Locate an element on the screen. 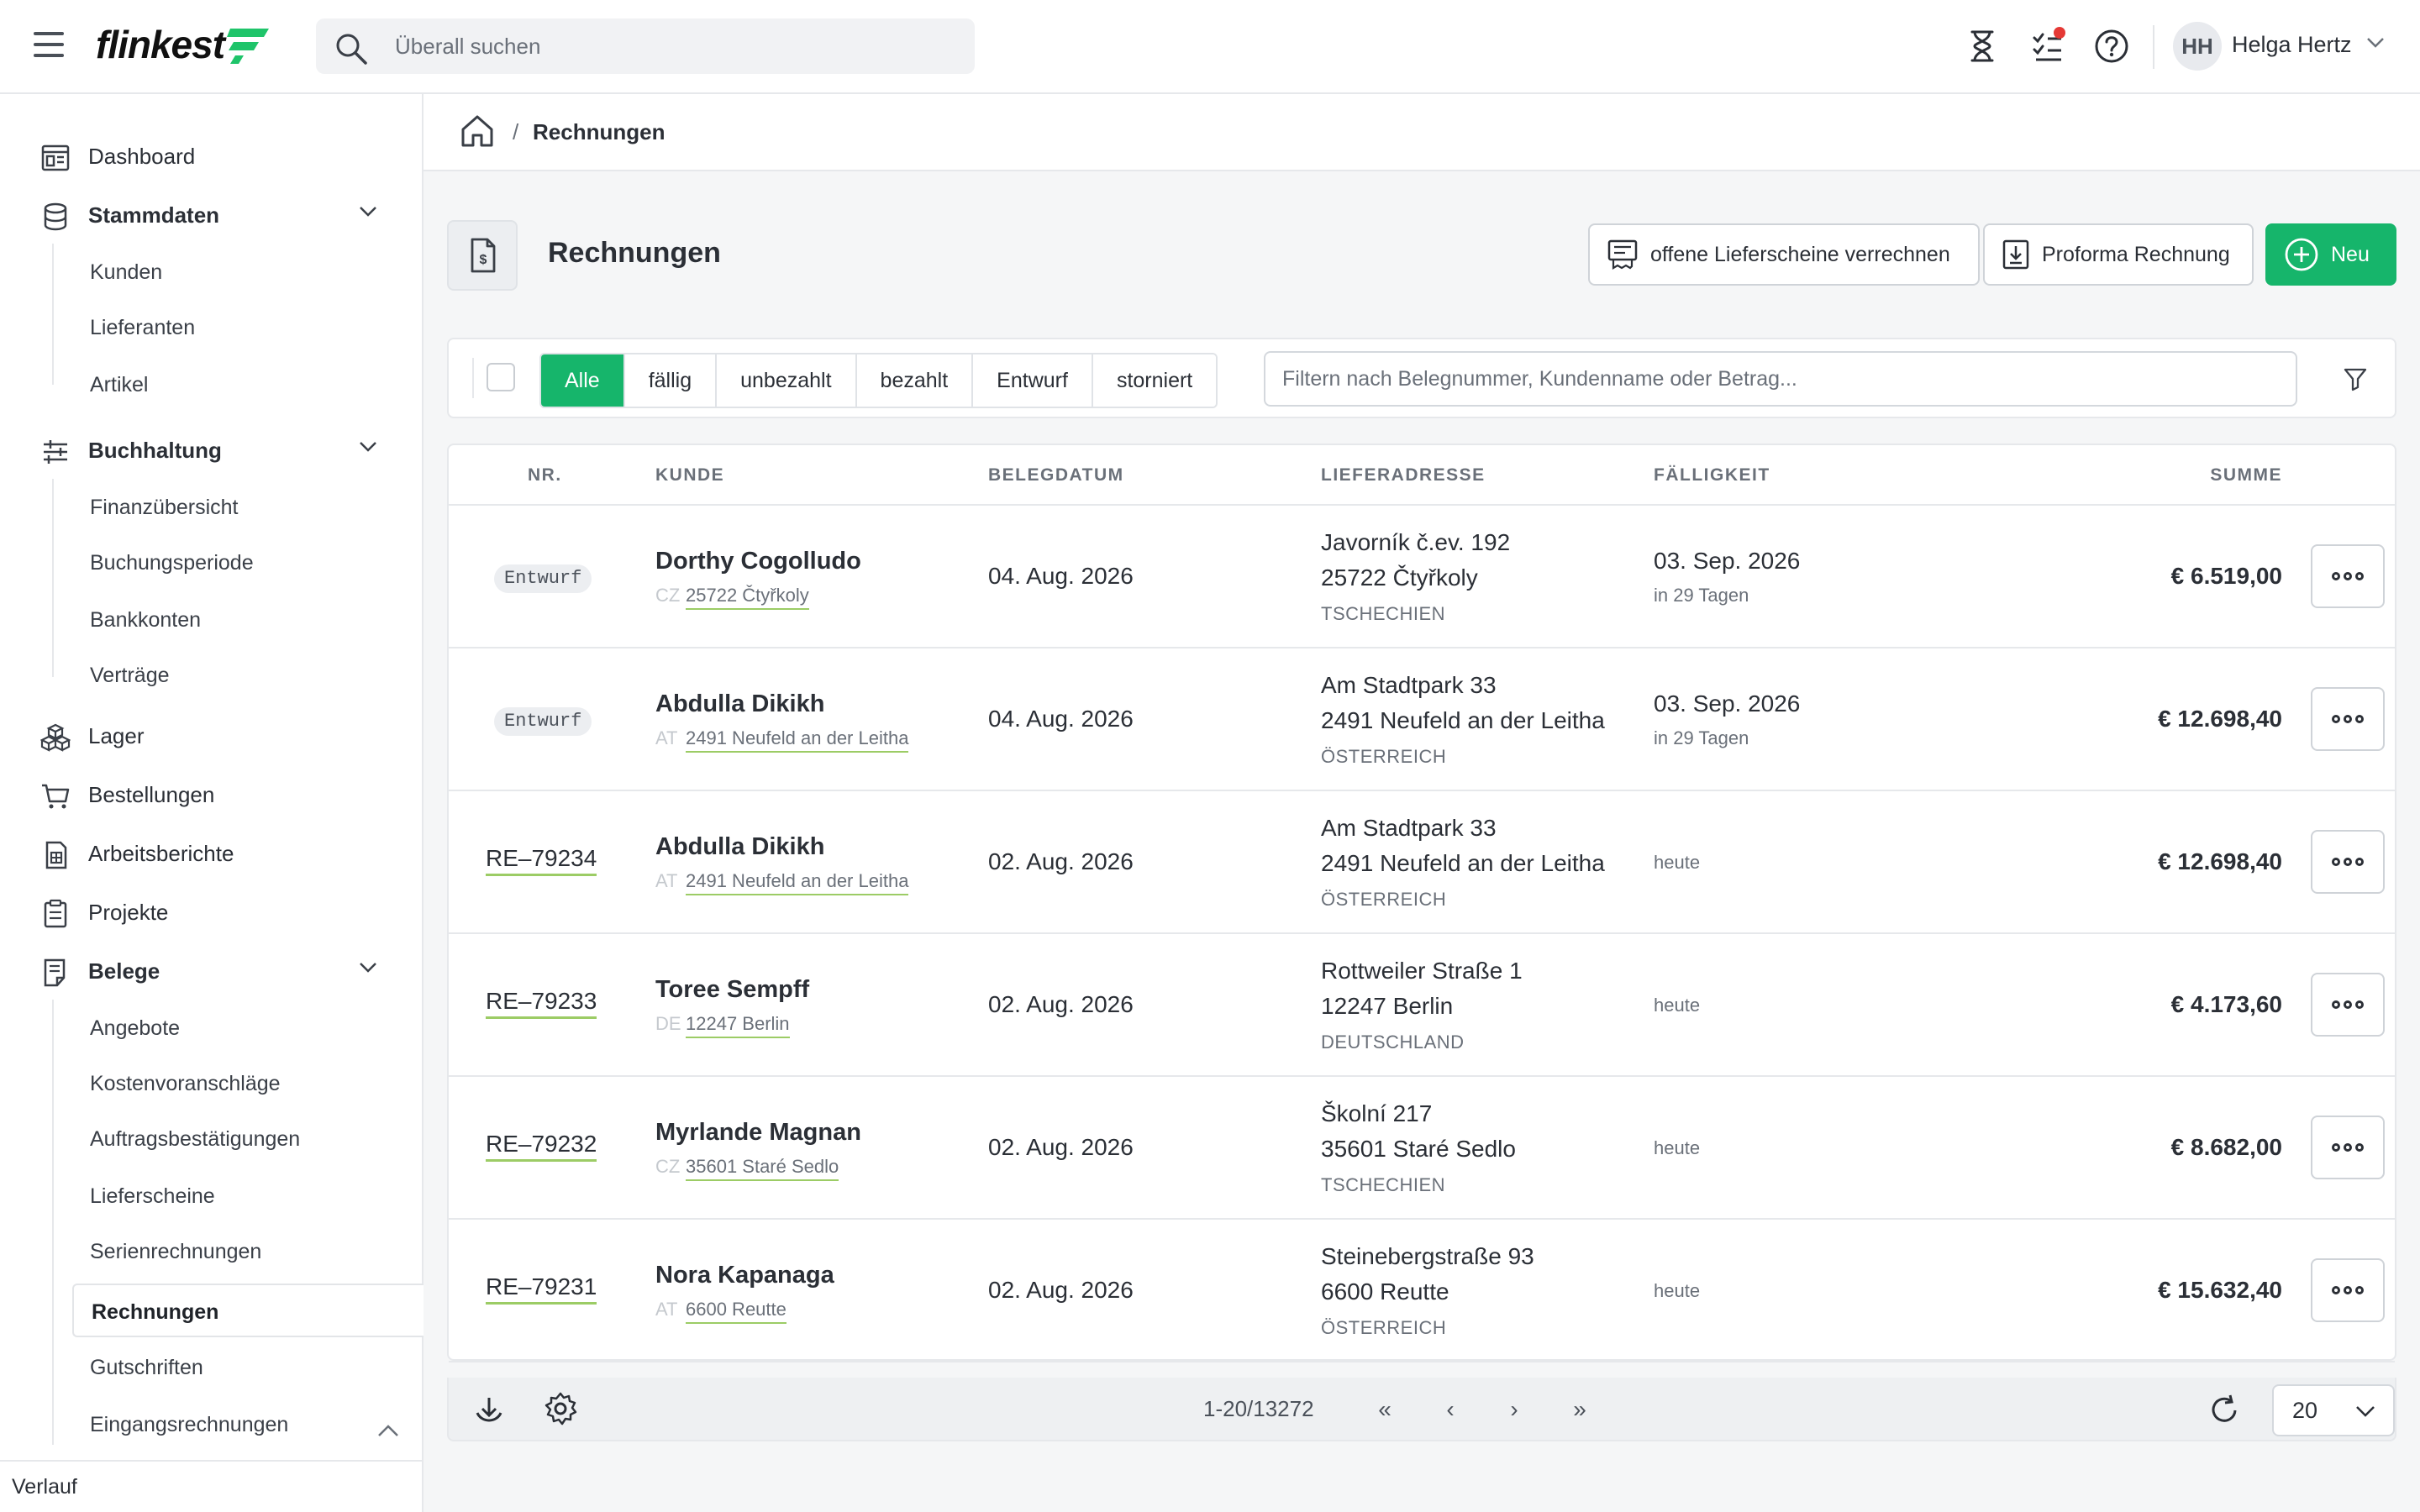  invoice-number-link: RE–79231 is located at coordinates (541, 1289).